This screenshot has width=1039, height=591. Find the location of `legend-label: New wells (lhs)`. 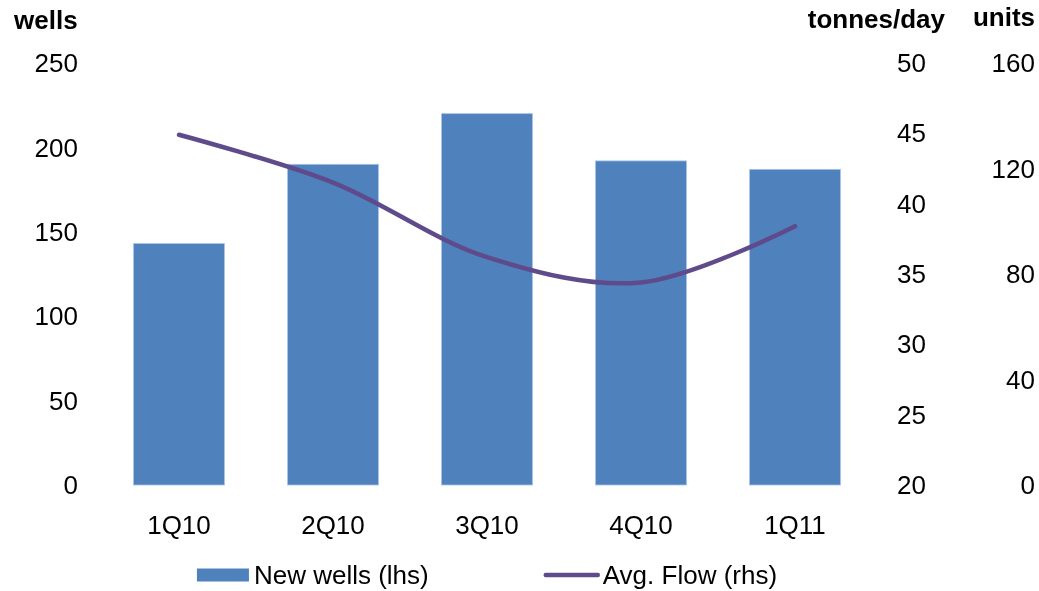

legend-label: New wells (lhs) is located at coordinates (341, 575).